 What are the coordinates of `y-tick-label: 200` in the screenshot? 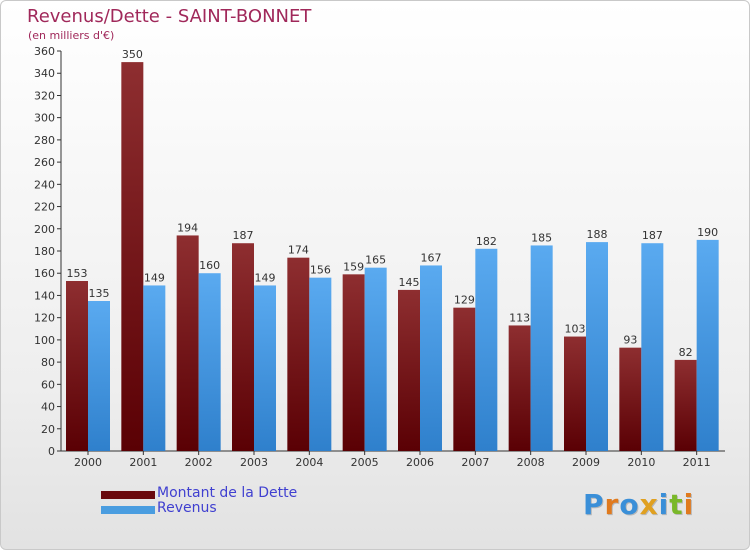 It's located at (44, 229).